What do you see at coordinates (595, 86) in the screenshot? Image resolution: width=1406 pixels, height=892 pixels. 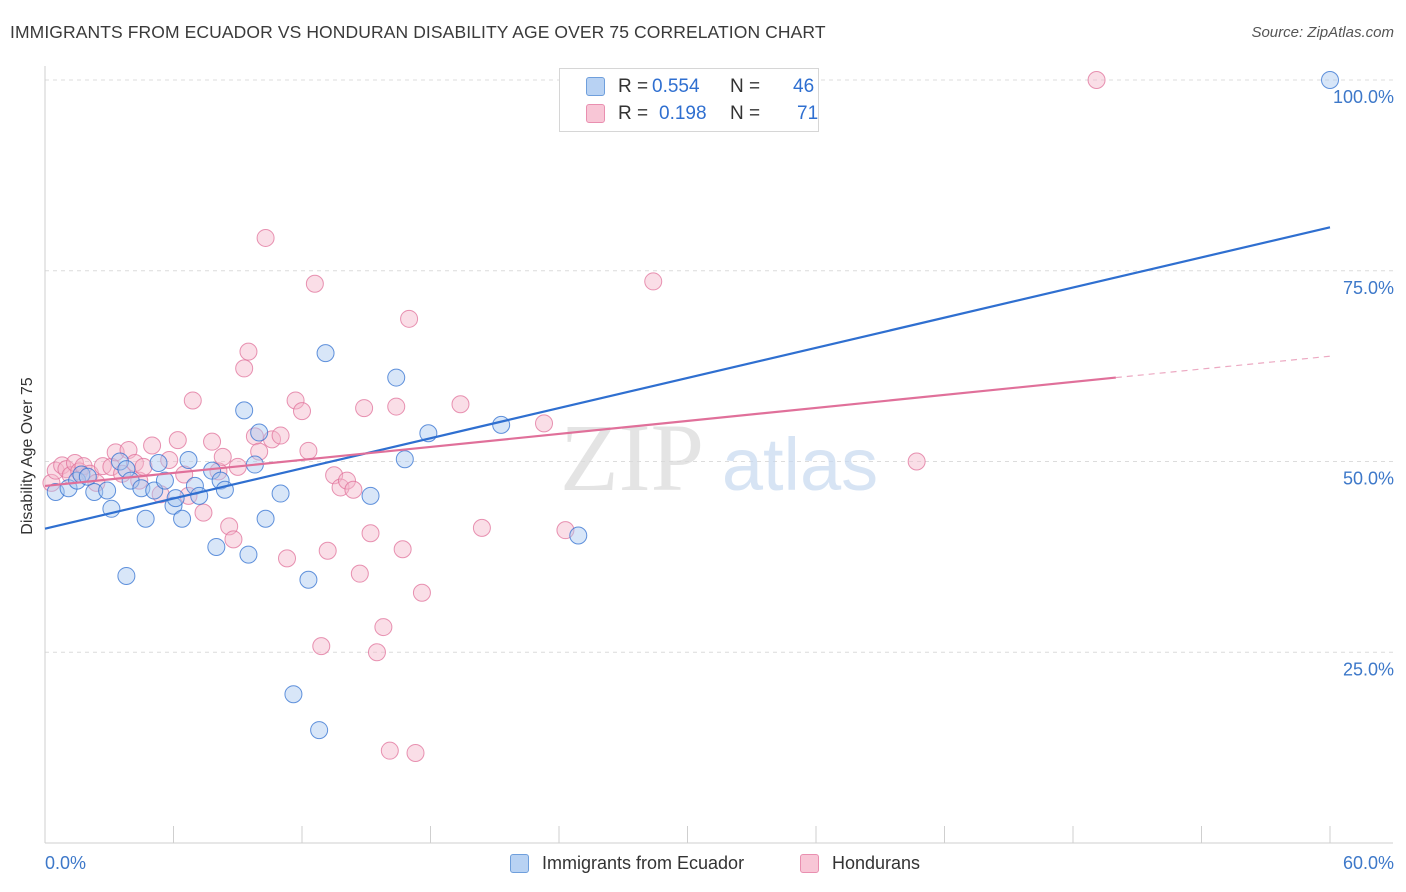 I see `legend-swatch-blue` at bounding box center [595, 86].